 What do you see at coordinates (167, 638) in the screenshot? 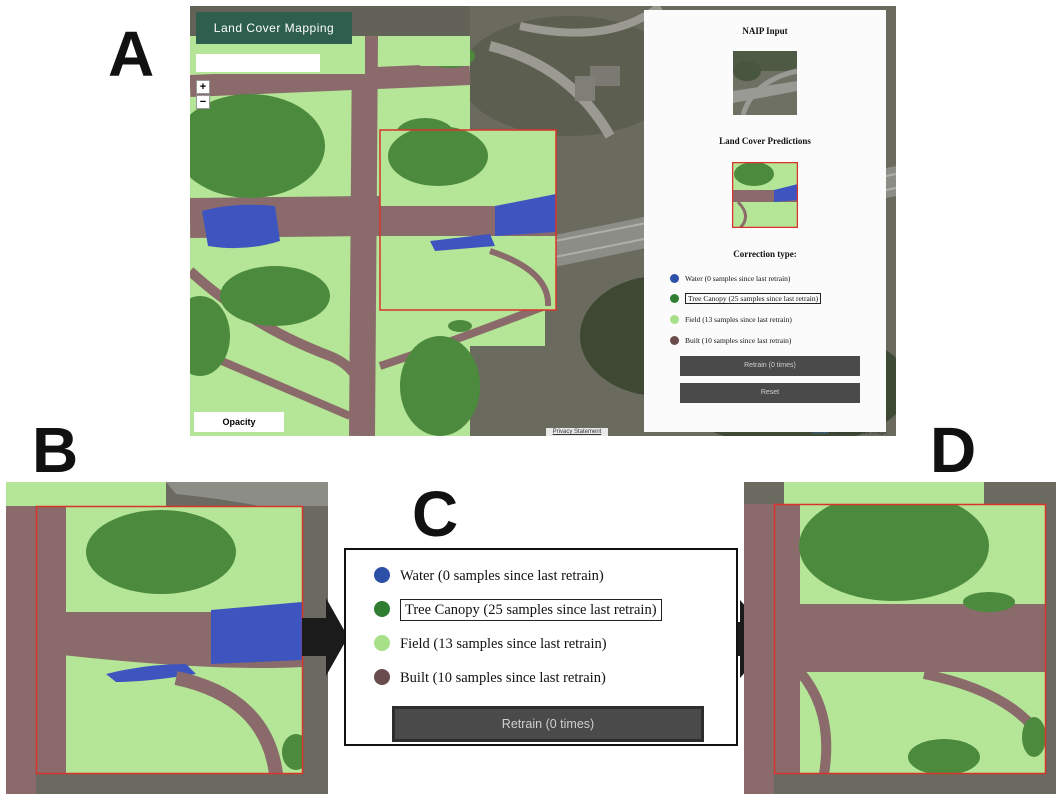
I see `before-map` at bounding box center [167, 638].